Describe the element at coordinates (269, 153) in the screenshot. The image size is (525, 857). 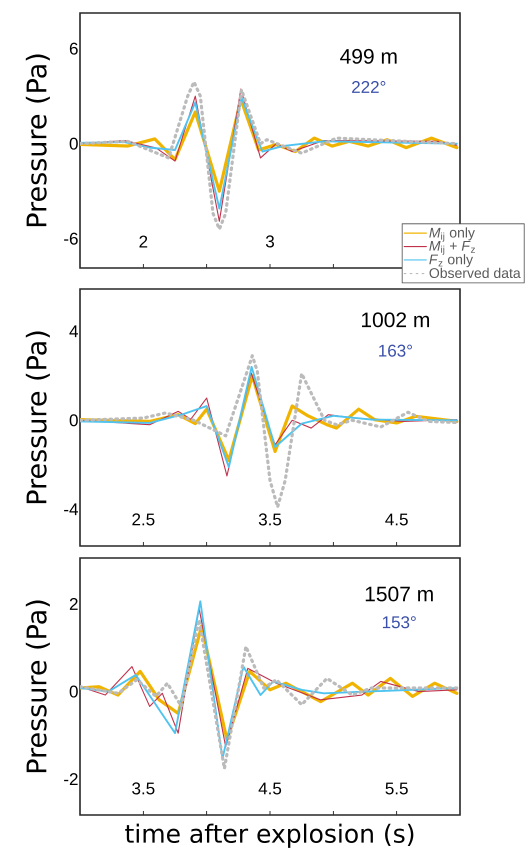
I see `line-series` at that location.